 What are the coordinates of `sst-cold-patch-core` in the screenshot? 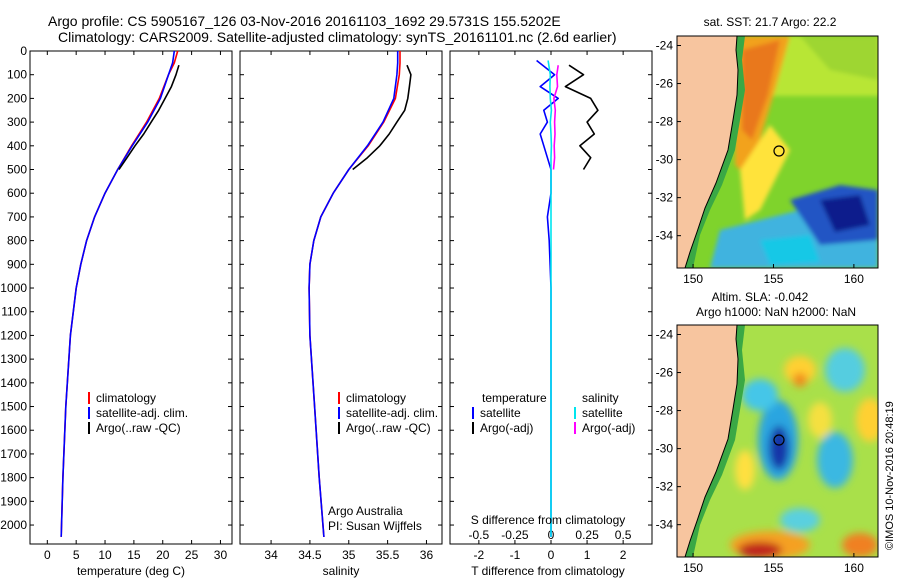 It's located at (845, 213).